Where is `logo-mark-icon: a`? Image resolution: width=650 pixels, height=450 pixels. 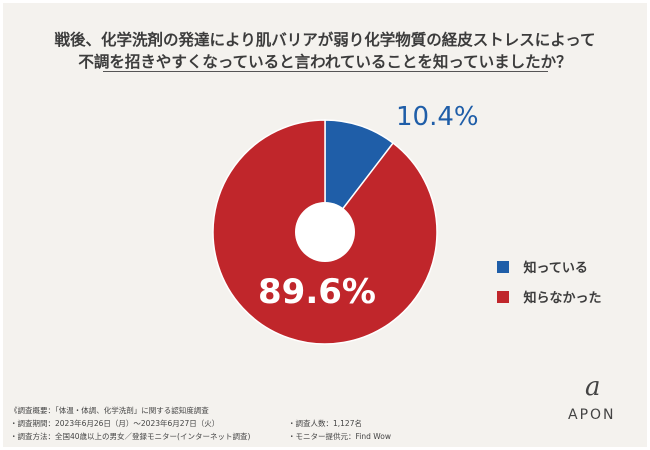
logo-mark-icon: a is located at coordinates (593, 387).